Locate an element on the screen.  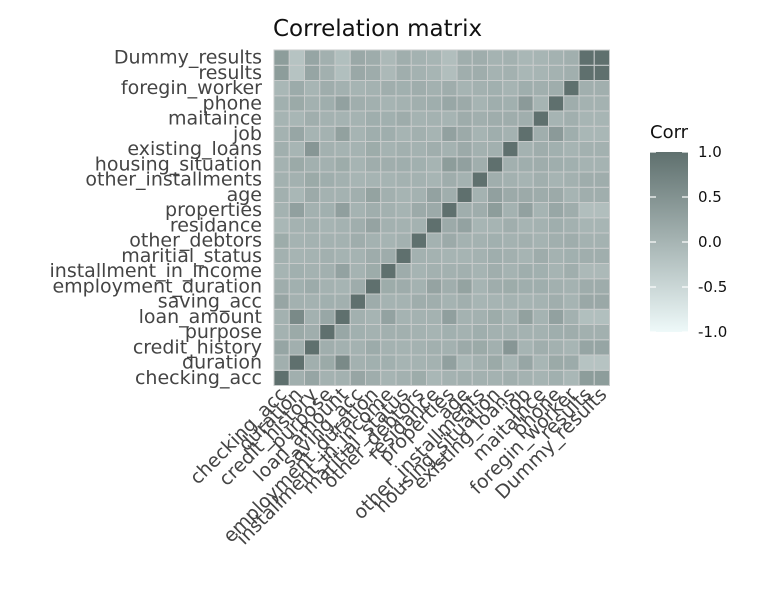
y-tick-label: foregin_worker is located at coordinates (191, 88).